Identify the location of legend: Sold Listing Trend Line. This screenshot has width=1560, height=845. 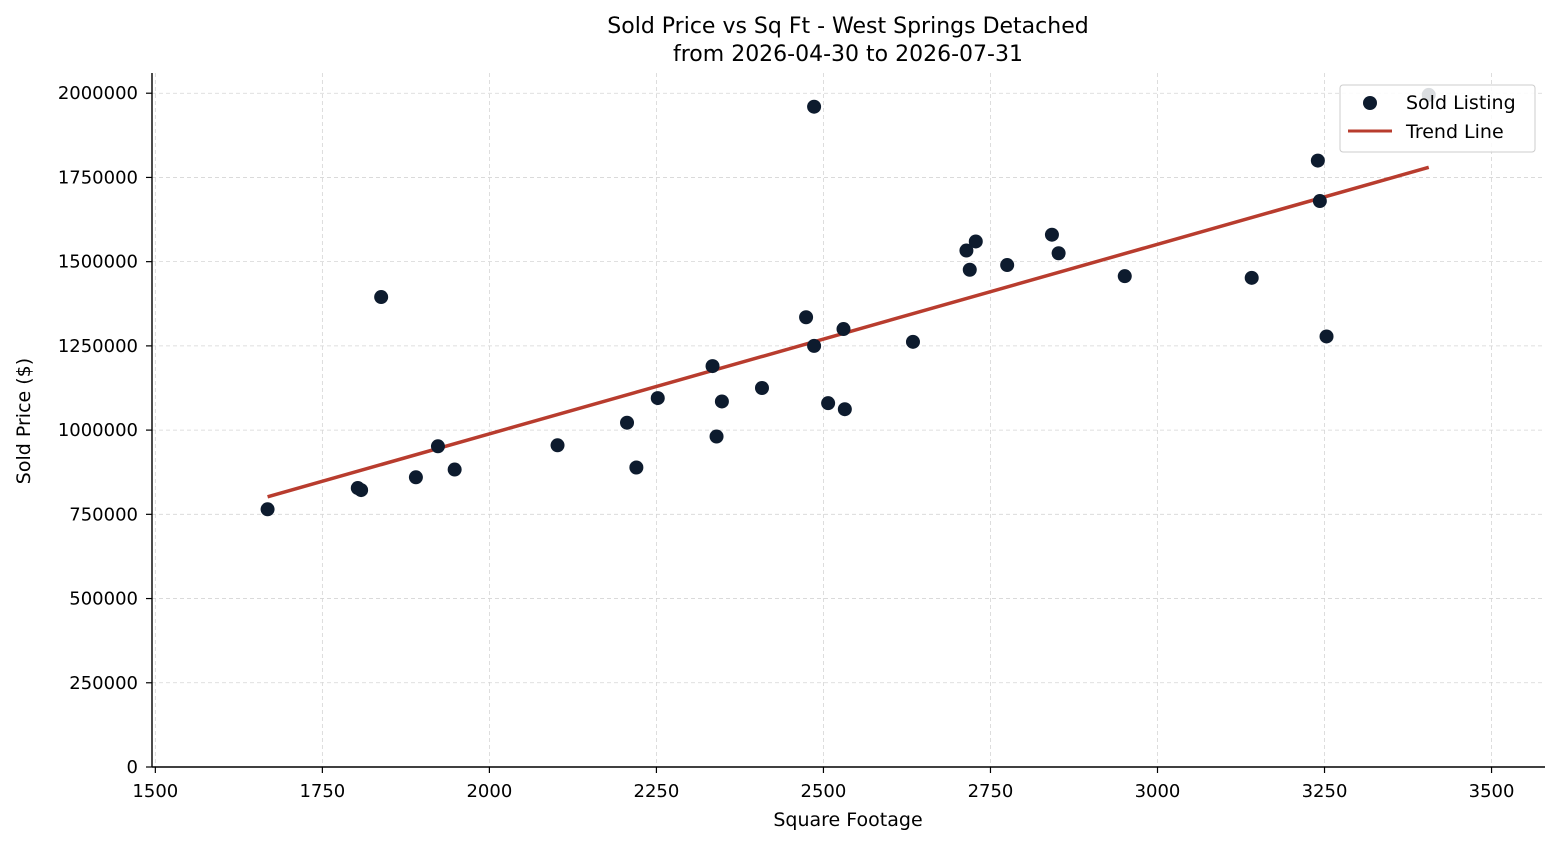
(1437, 118).